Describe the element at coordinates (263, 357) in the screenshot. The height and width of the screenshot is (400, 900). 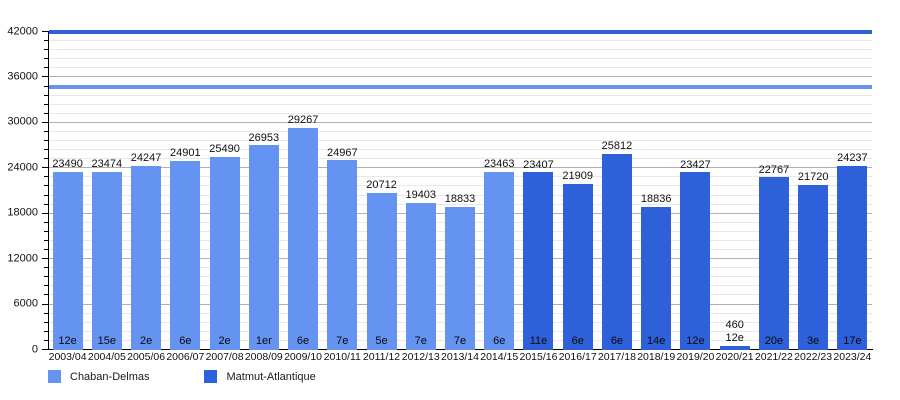
I see `x-axis-tick-label: 2008/09` at that location.